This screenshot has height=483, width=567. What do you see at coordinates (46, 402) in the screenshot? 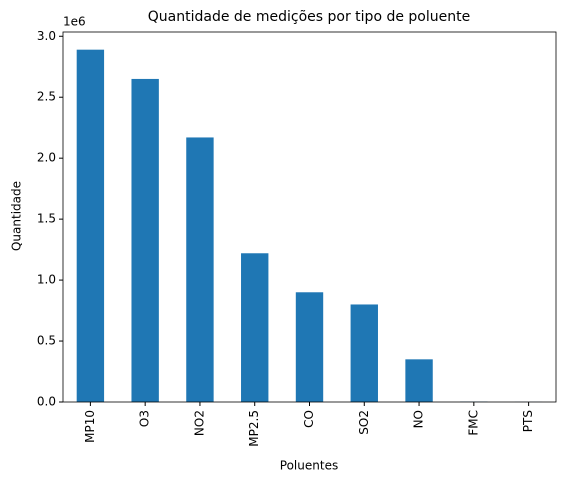
I see `y-tick-label: 0.0` at bounding box center [46, 402].